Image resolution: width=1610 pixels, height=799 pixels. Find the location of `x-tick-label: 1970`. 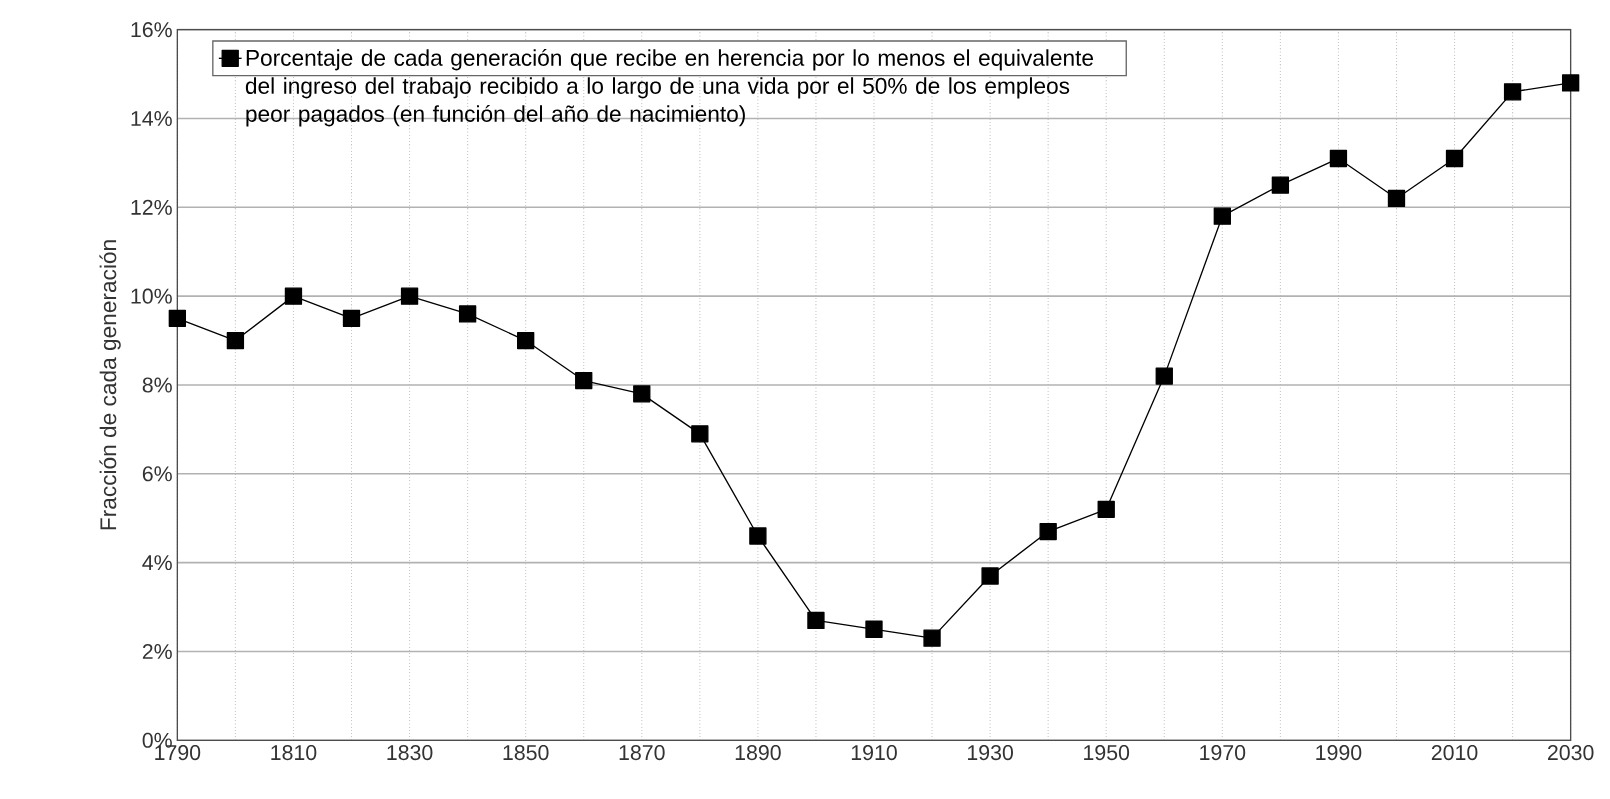

x-tick-label: 1970 is located at coordinates (1223, 753).